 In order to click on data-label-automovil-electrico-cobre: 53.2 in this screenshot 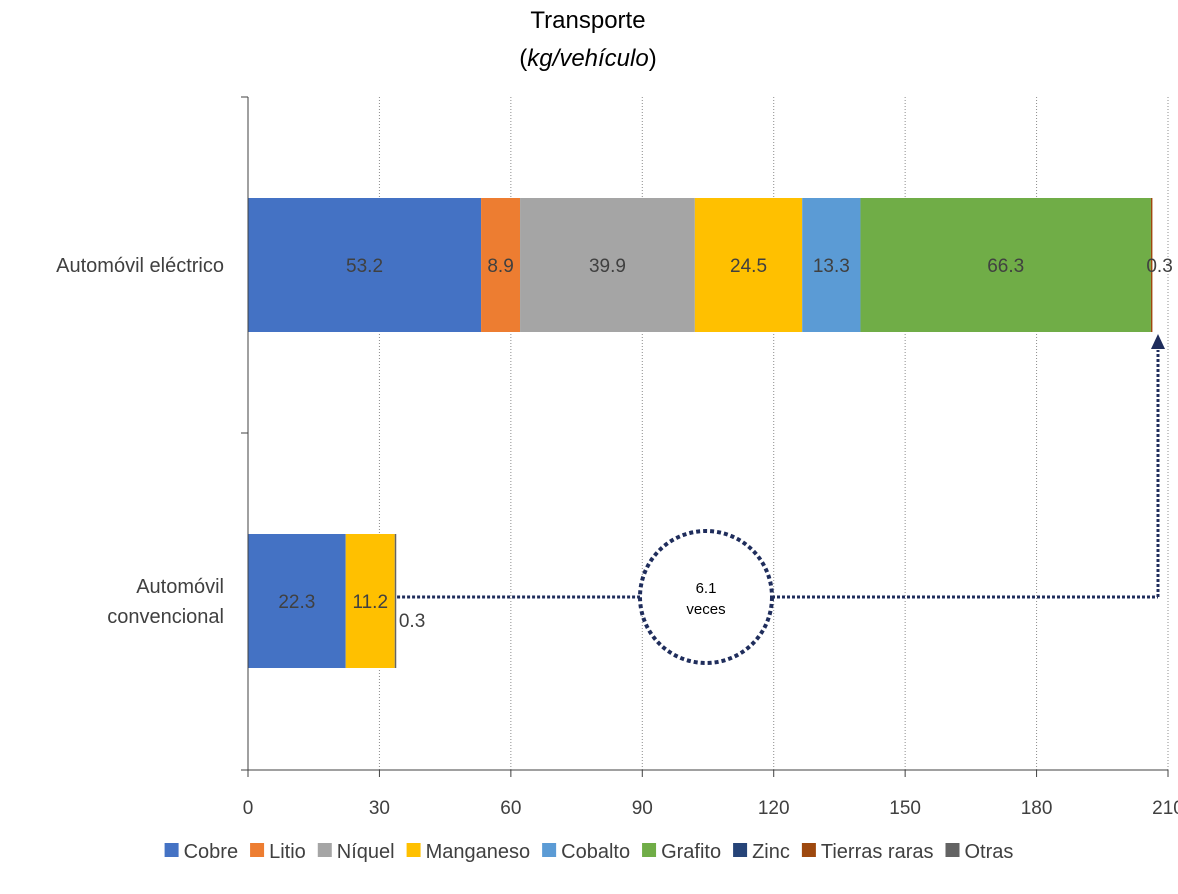, I will do `click(364, 266)`.